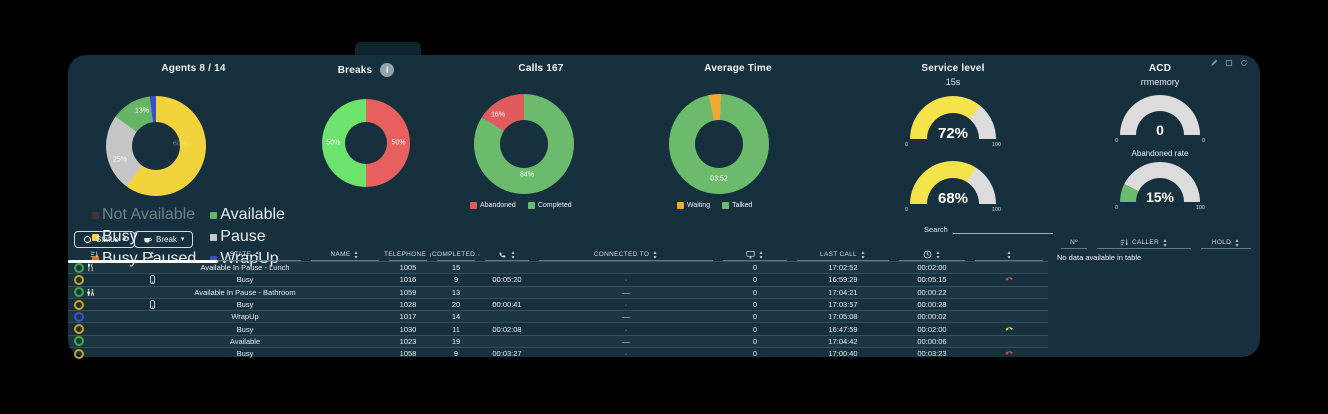 The height and width of the screenshot is (414, 1328). What do you see at coordinates (755, 254) in the screenshot?
I see `column-header-monitor` at bounding box center [755, 254].